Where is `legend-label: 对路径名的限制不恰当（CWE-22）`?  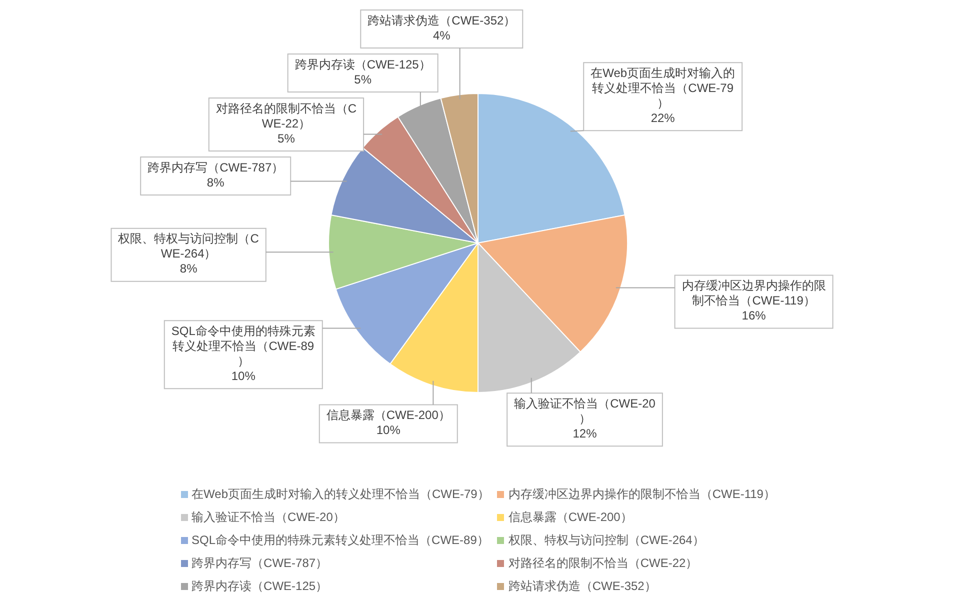
legend-label: 对路径名的限制不恰当（CWE-22） is located at coordinates (603, 563).